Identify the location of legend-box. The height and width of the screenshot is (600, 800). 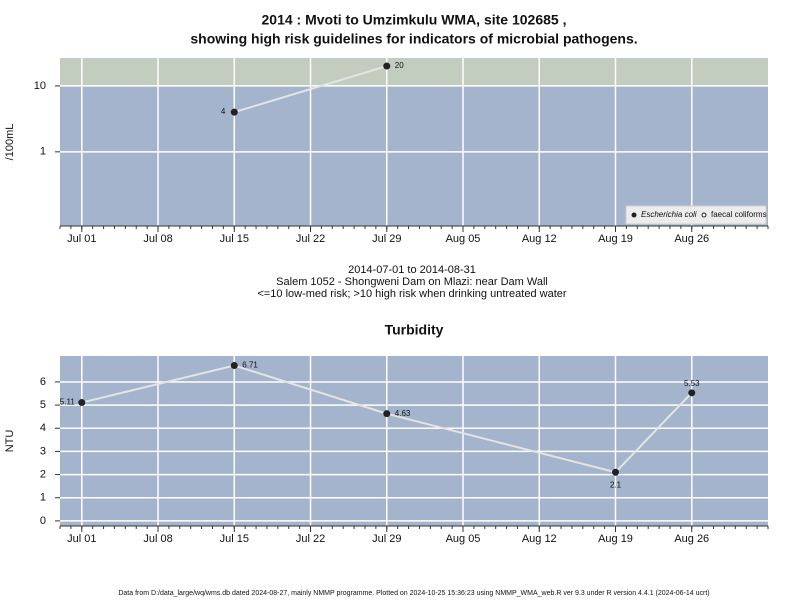
(696, 215).